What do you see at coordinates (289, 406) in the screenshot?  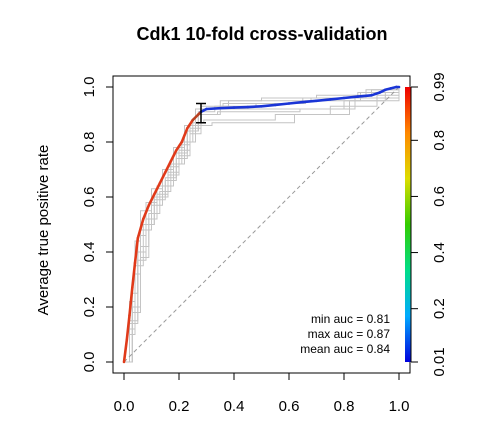 I see `x-tick-label: 0.6` at bounding box center [289, 406].